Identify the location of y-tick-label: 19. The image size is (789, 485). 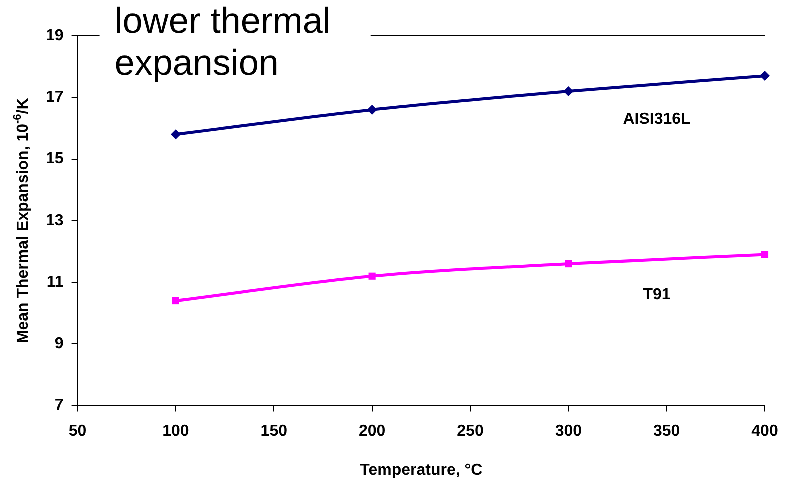
(55, 35).